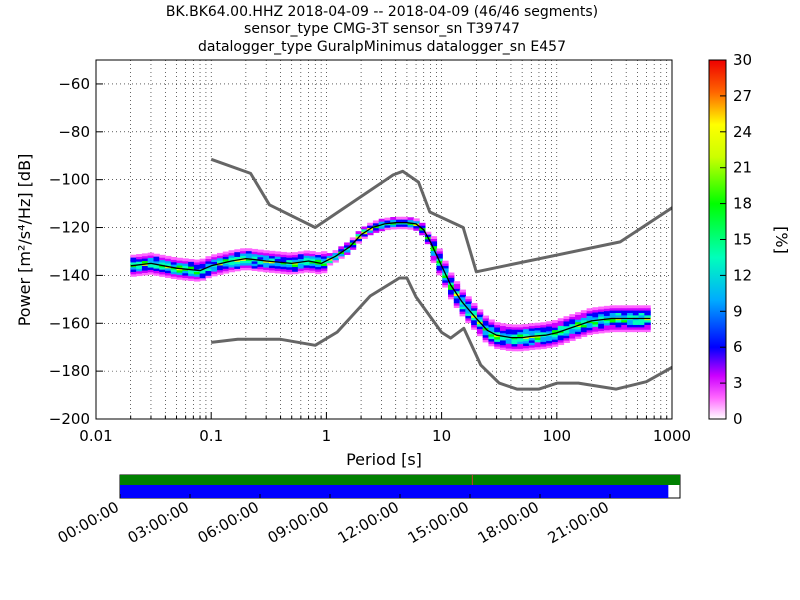  I want to click on colorbar-tick-label: 12, so click(742, 275).